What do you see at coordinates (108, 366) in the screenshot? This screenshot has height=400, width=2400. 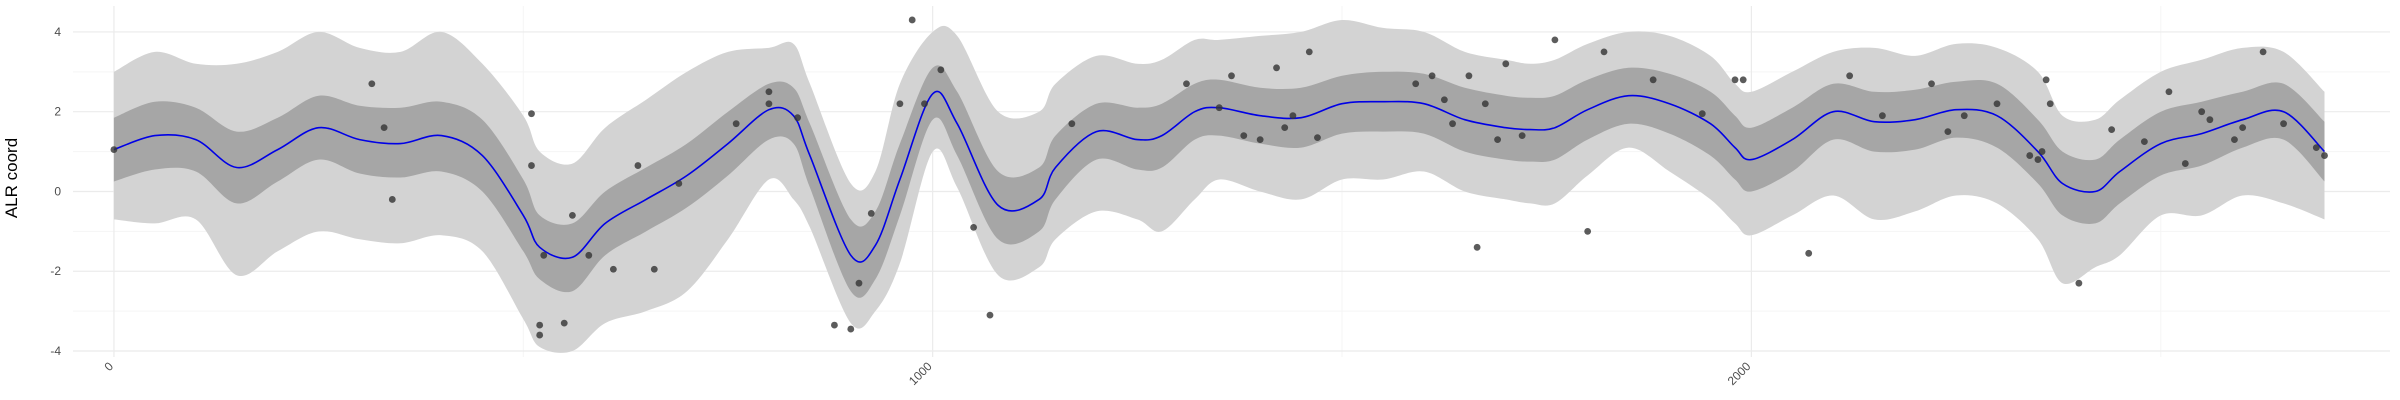 I see `x-tick-label: 0` at bounding box center [108, 366].